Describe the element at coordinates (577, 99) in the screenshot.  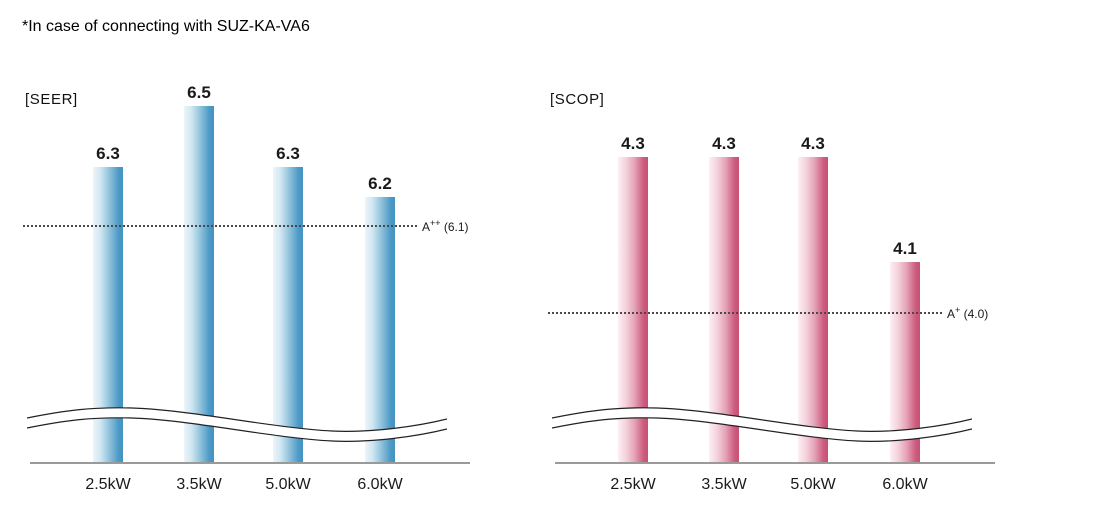
I see `chart-title: [SCOP]` at that location.